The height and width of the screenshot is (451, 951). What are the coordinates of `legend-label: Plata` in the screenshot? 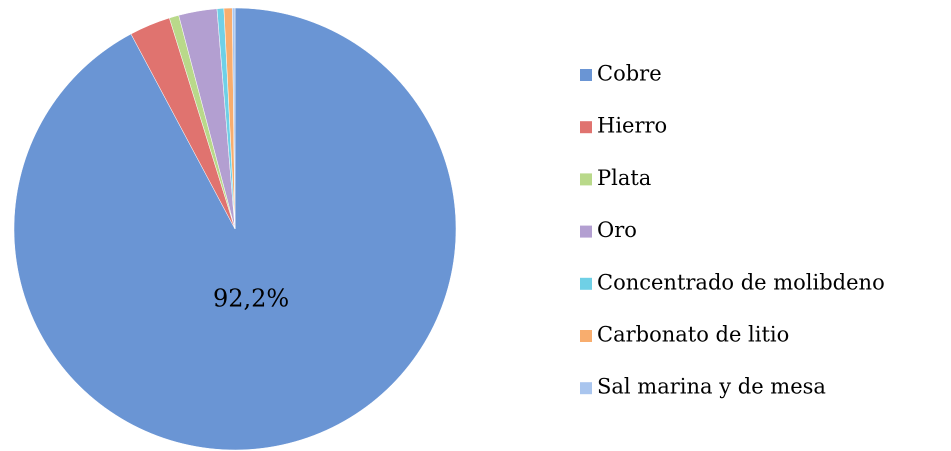 It's located at (624, 178).